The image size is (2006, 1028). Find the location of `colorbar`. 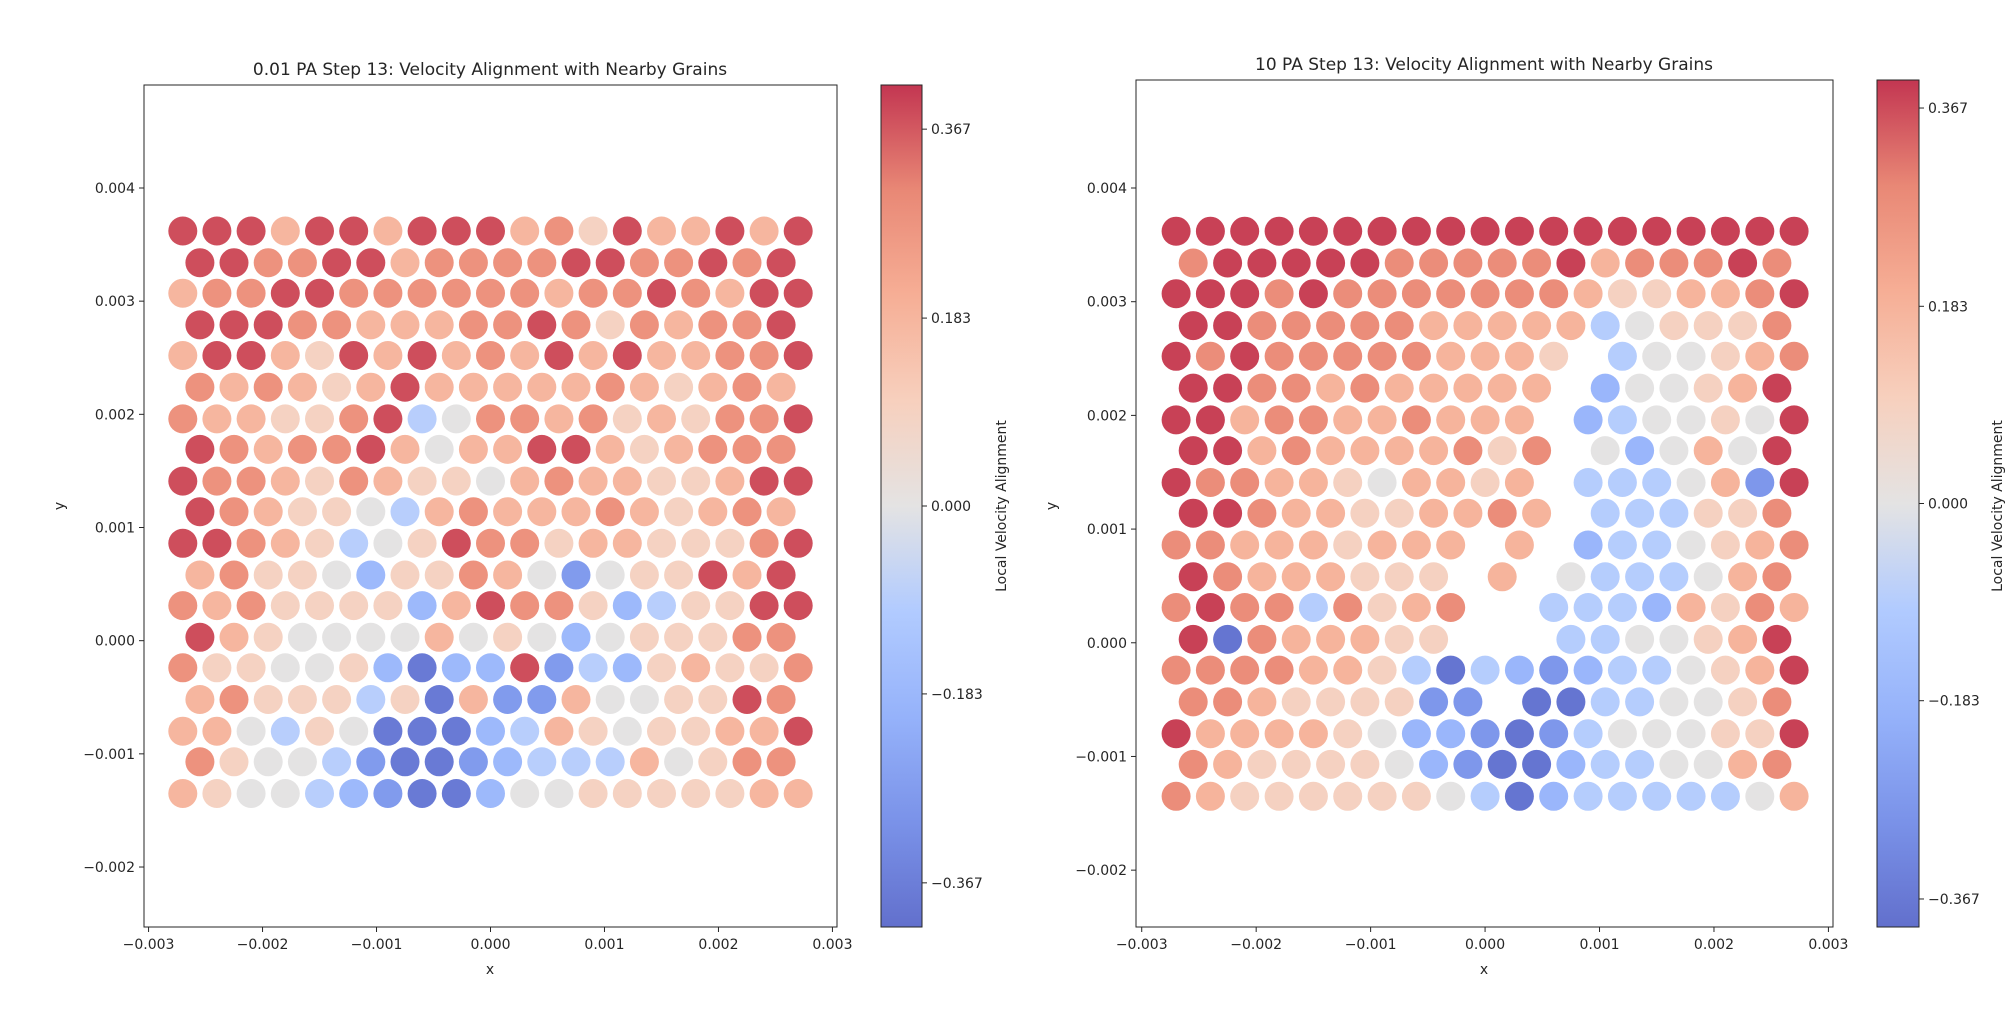

colorbar is located at coordinates (1898, 503).